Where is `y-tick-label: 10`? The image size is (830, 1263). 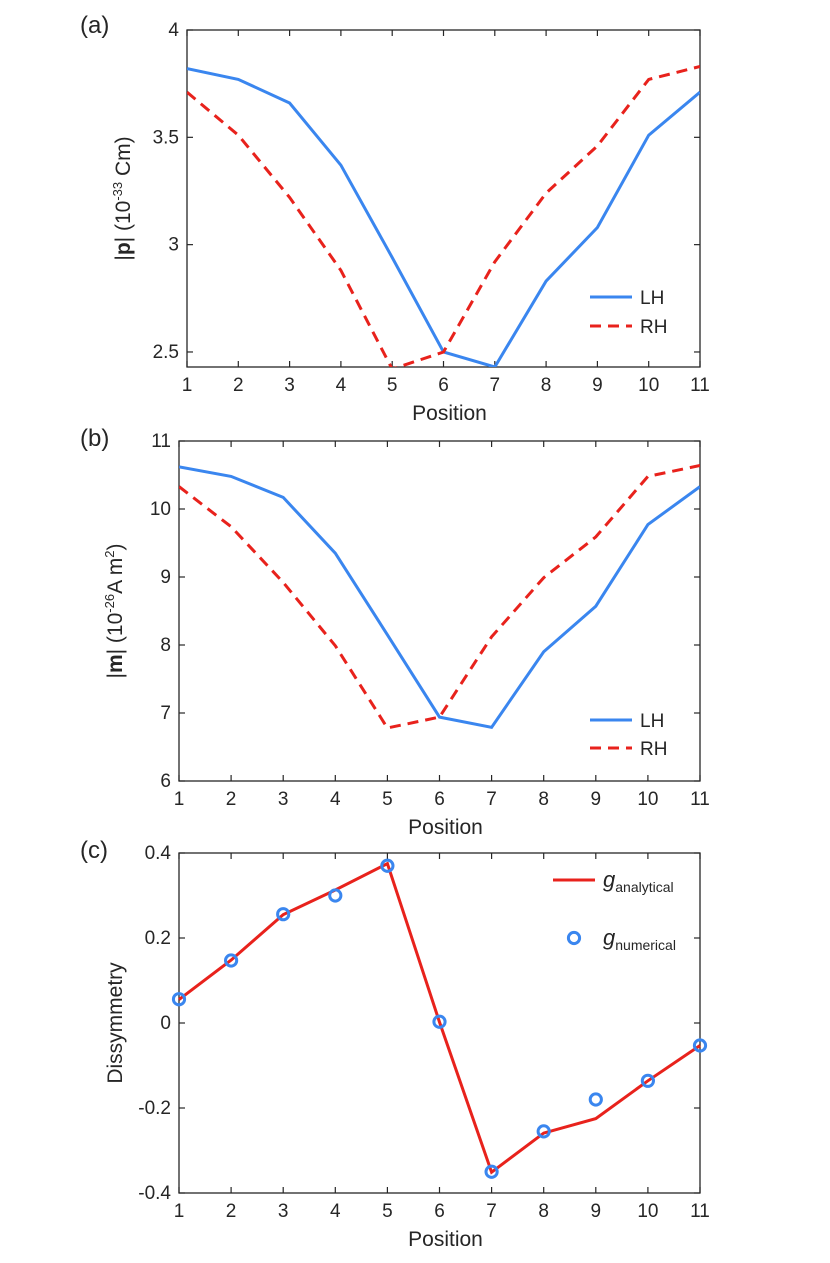
y-tick-label: 10 is located at coordinates (160, 509).